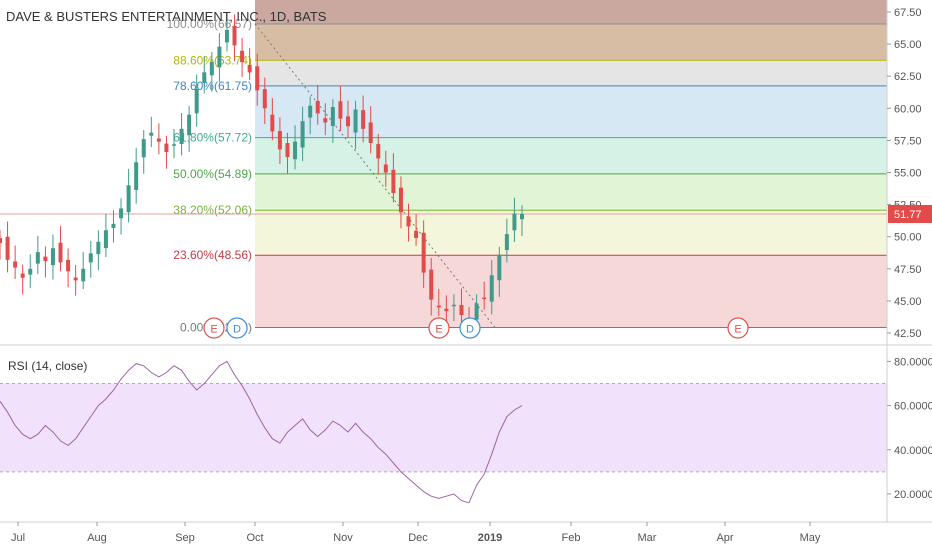  Describe the element at coordinates (908, 270) in the screenshot. I see `y-tick-label: 47.50` at that location.